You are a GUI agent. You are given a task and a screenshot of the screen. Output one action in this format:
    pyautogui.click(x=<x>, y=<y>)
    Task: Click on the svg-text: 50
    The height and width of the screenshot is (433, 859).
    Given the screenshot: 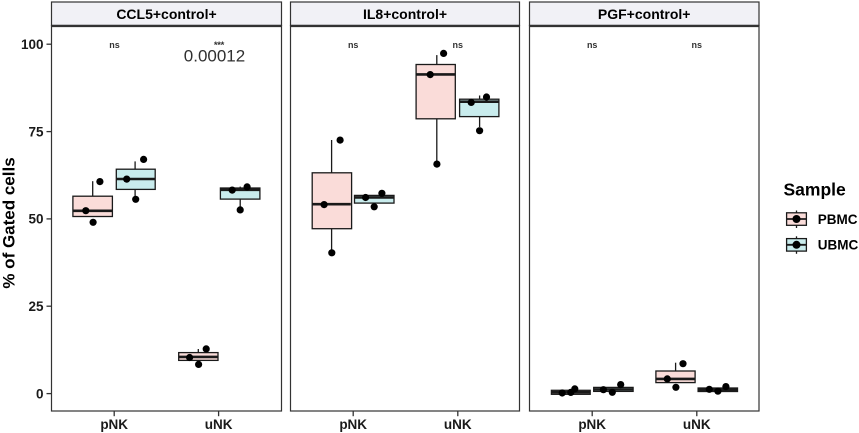 What is the action you would take?
    pyautogui.click(x=35, y=219)
    